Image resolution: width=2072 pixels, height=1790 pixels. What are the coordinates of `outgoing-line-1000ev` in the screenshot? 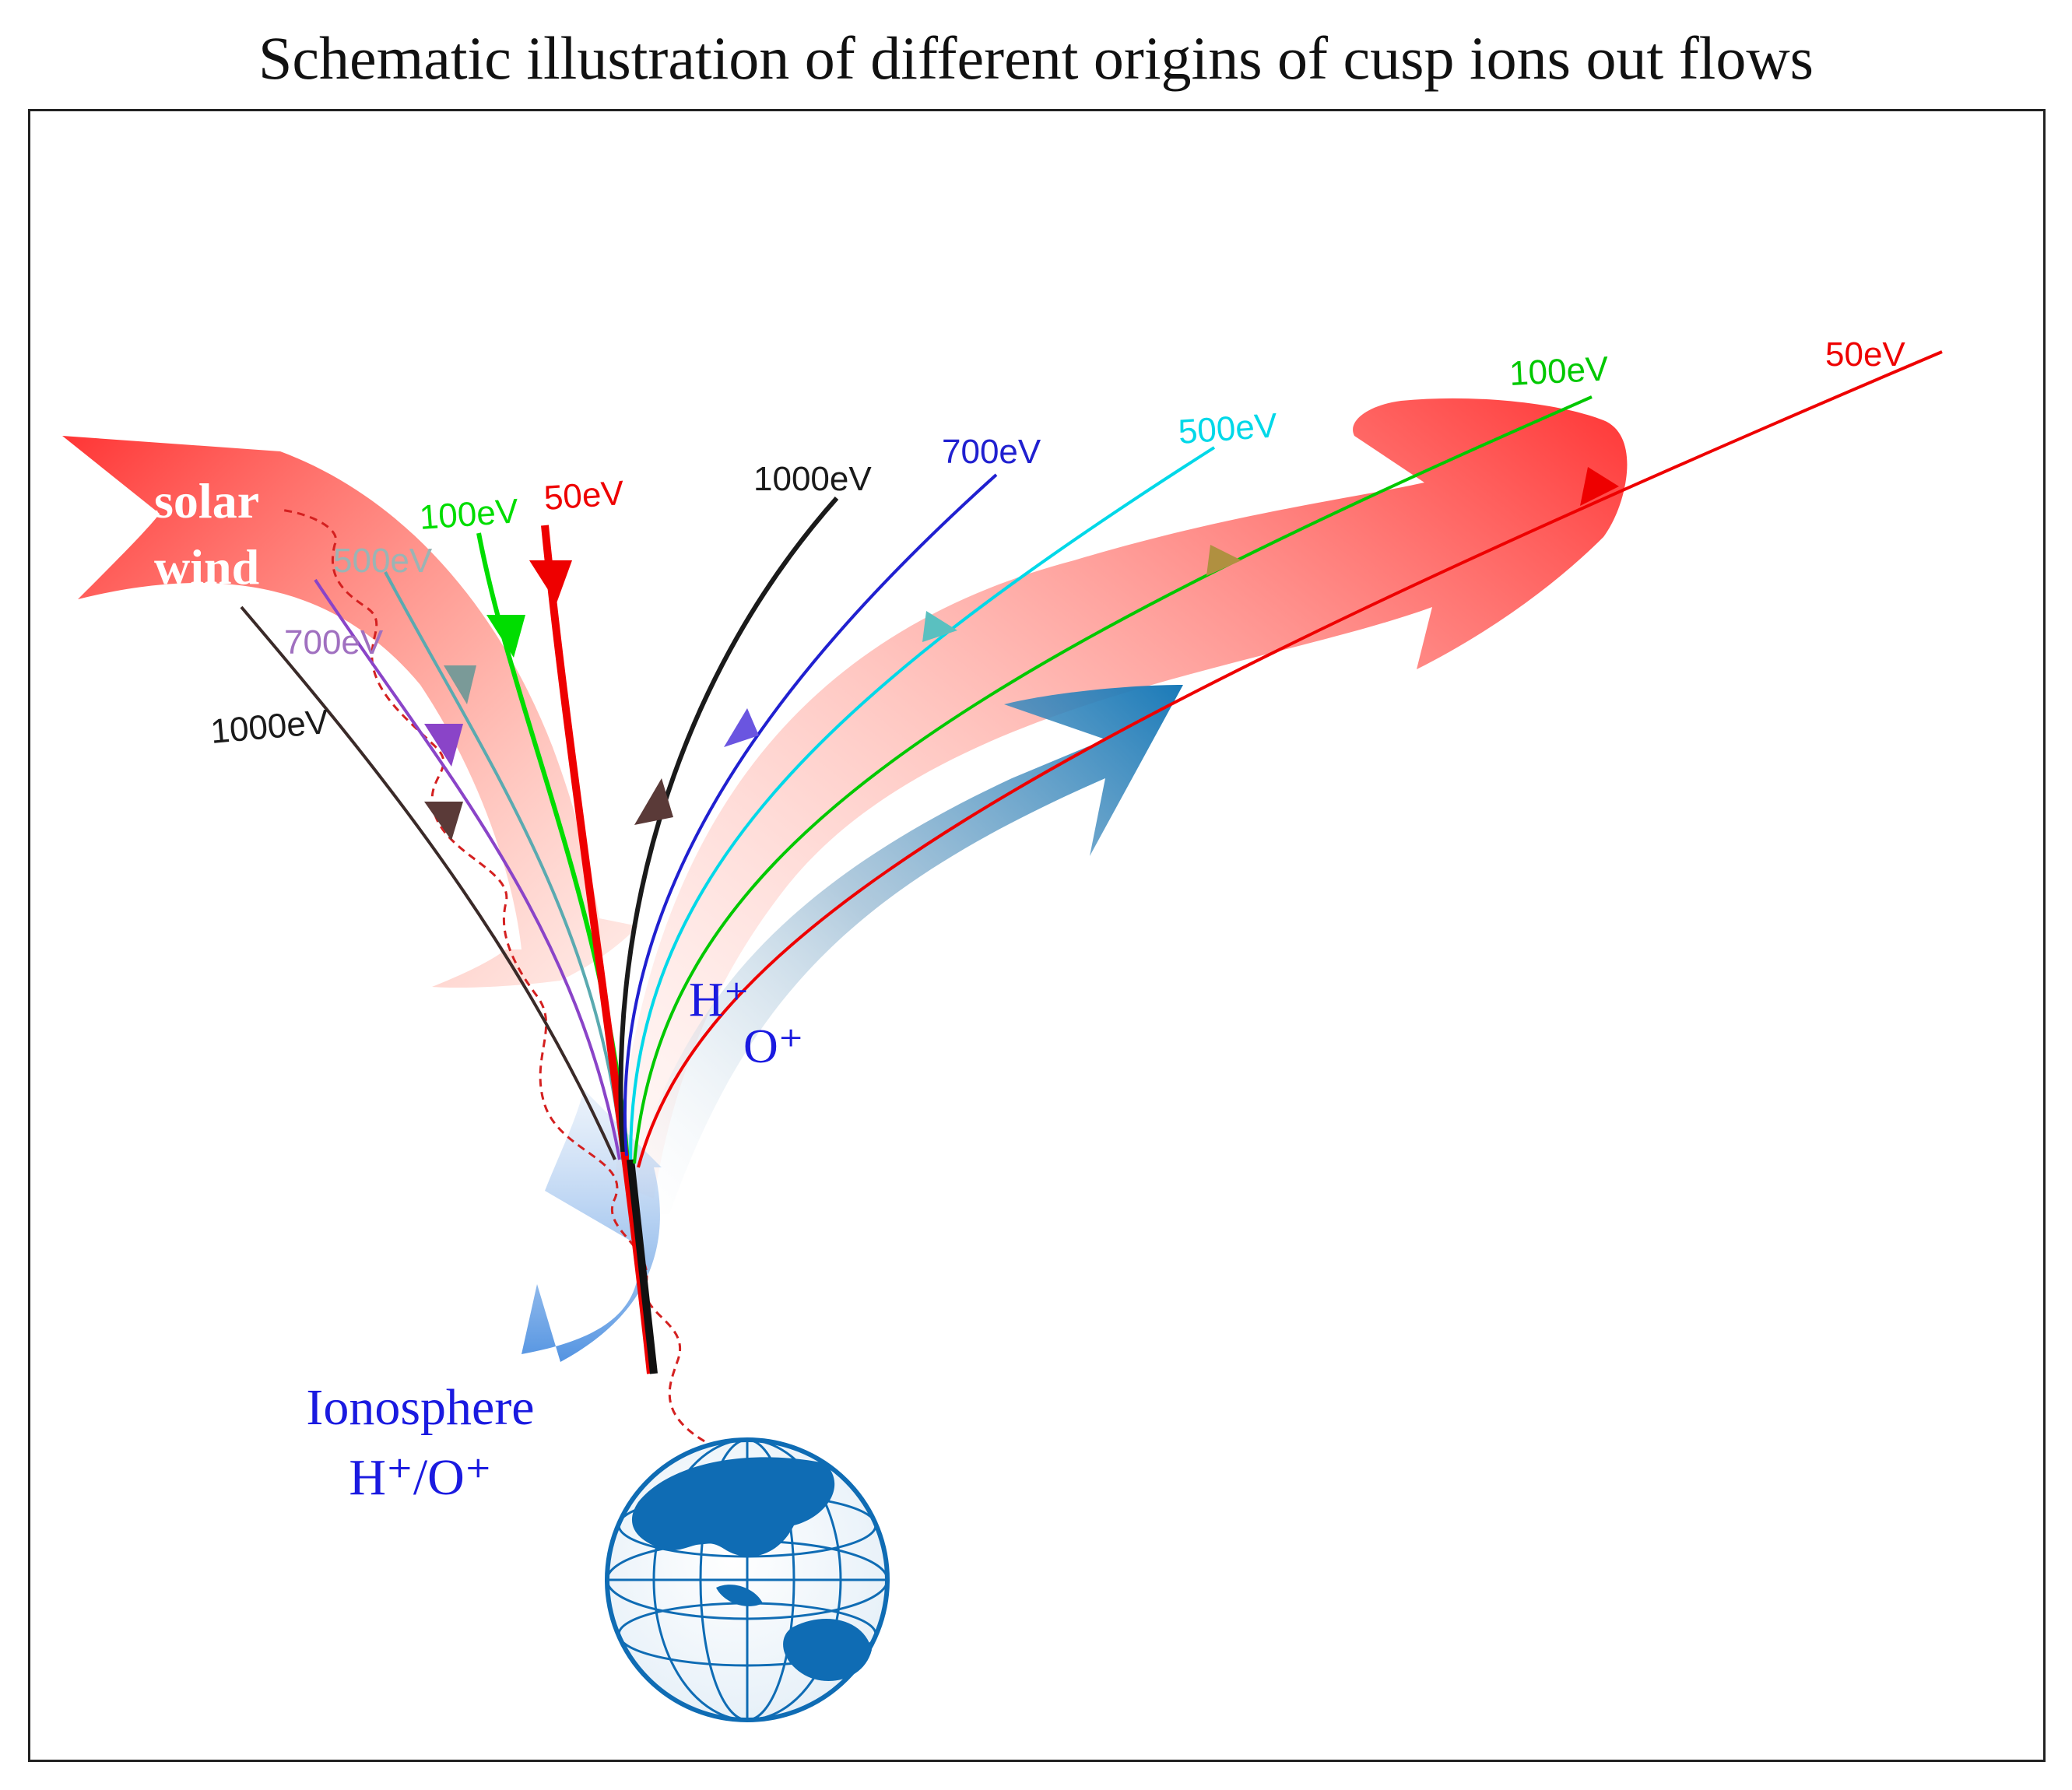 It's located at (728, 825).